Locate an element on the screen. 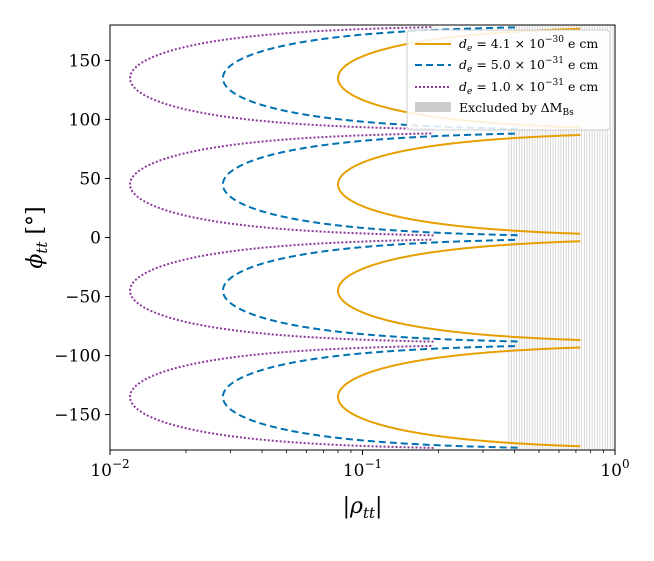 The width and height of the screenshot is (654, 561). y-tick-label: 0 is located at coordinates (95, 239).